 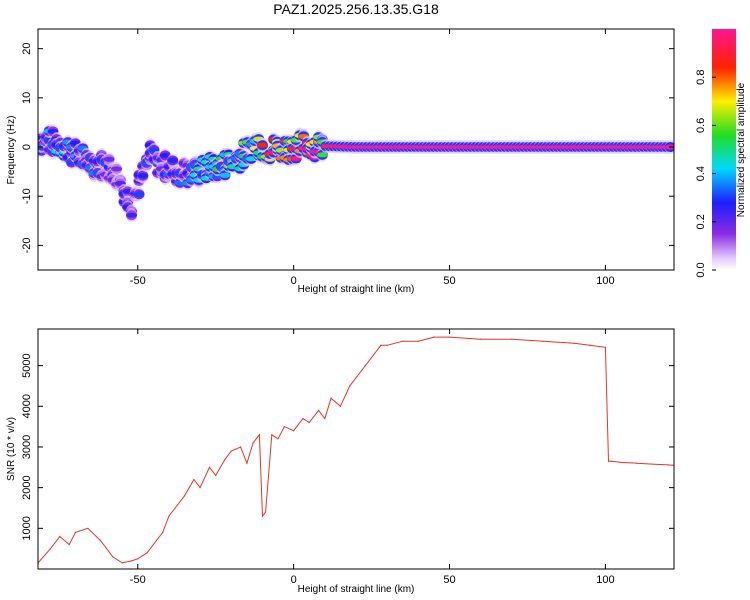 I want to click on x-tick-label: 100, so click(x=605, y=580).